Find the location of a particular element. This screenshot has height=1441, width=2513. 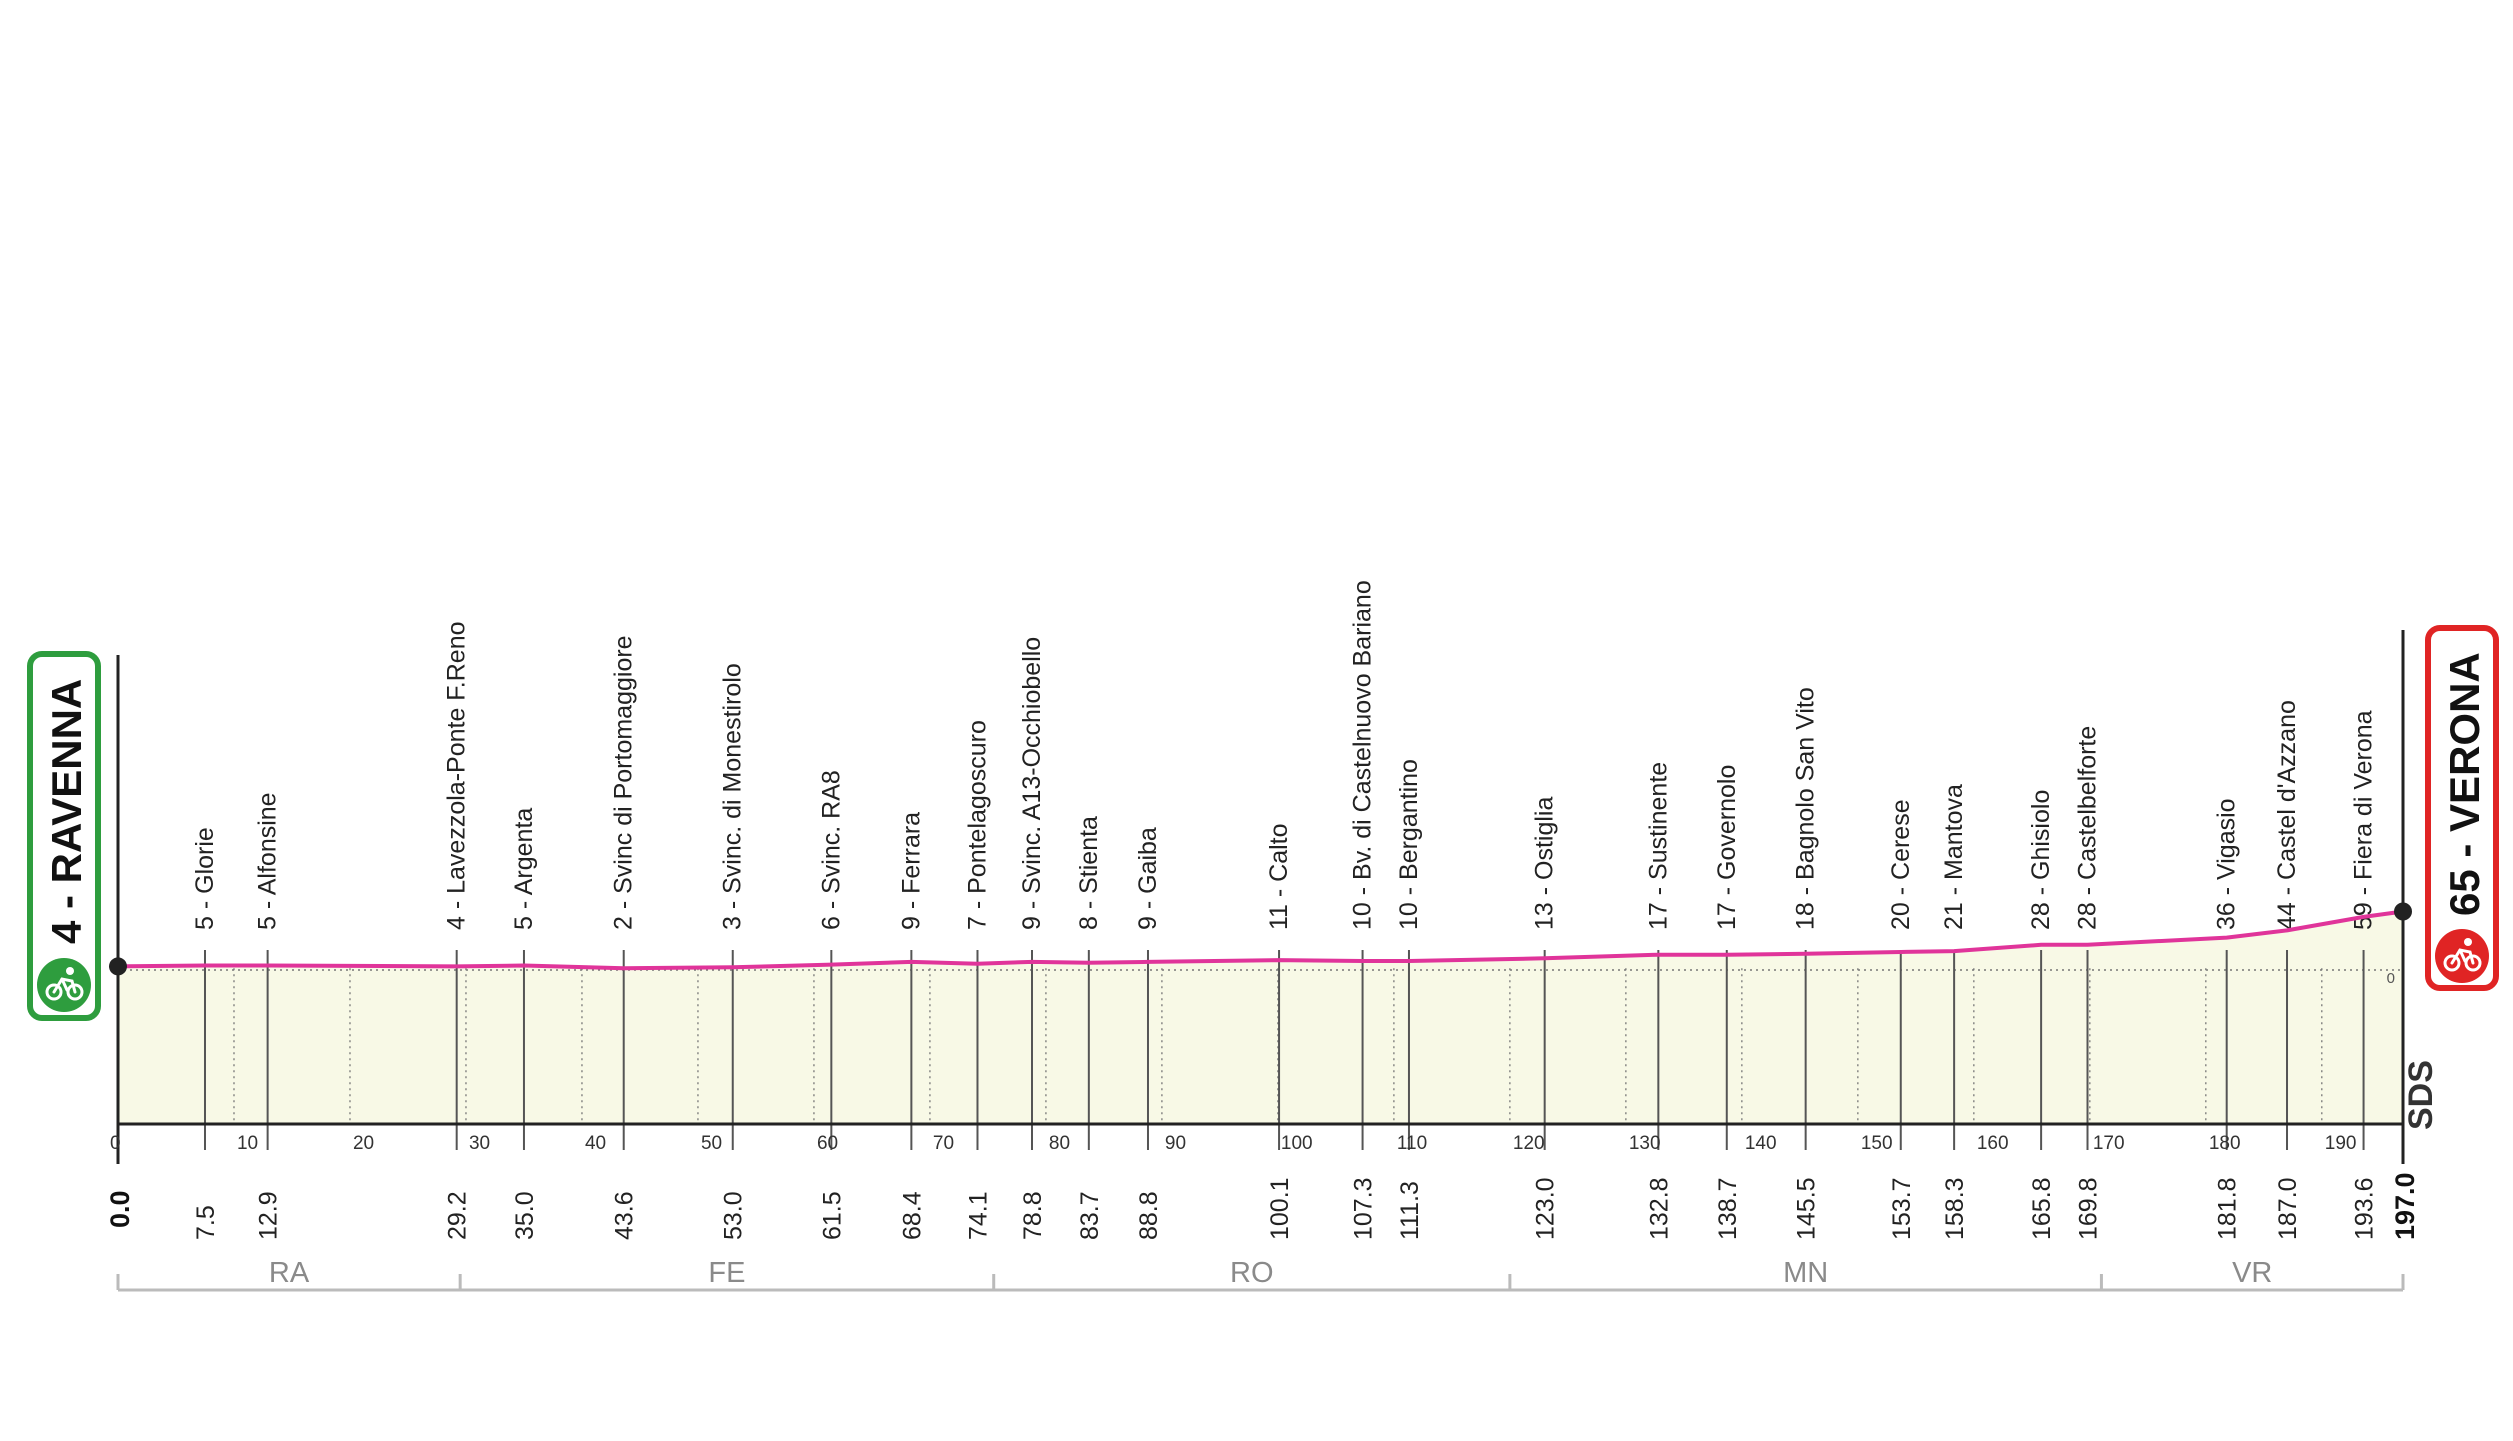

profile-area is located at coordinates (1260, 1017).